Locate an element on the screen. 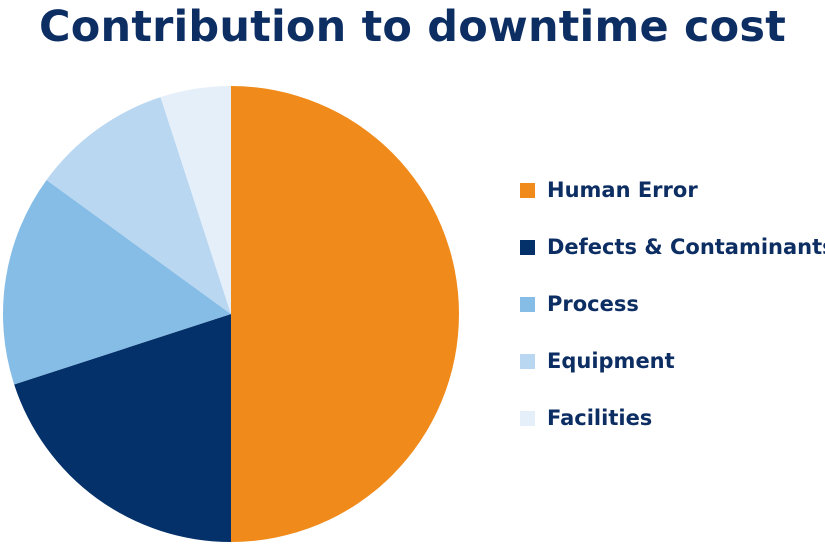 The height and width of the screenshot is (545, 825). chart-title: Contribution to downtime cost is located at coordinates (412, 27).